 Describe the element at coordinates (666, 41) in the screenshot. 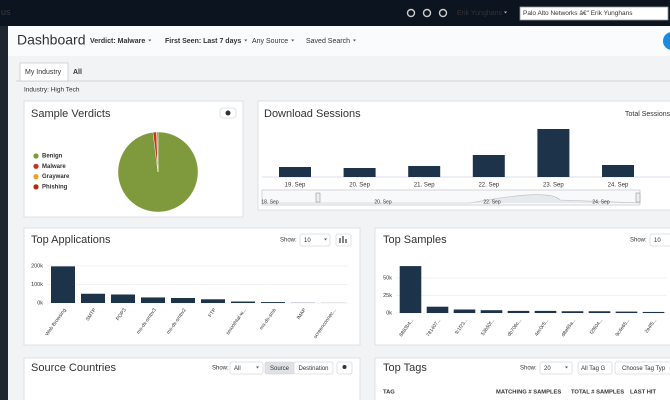

I see `action-button` at that location.